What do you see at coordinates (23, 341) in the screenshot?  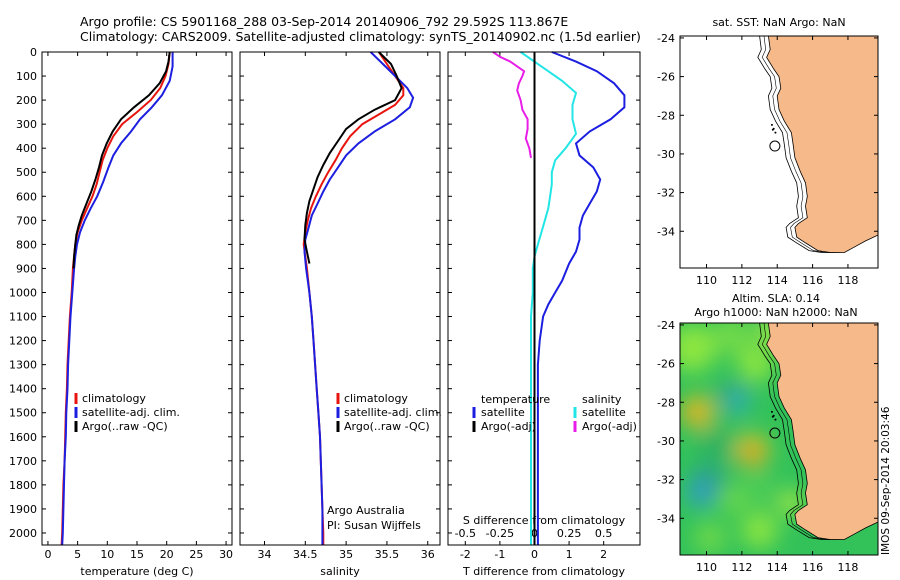 I see `y-tick-label: 1200` at bounding box center [23, 341].